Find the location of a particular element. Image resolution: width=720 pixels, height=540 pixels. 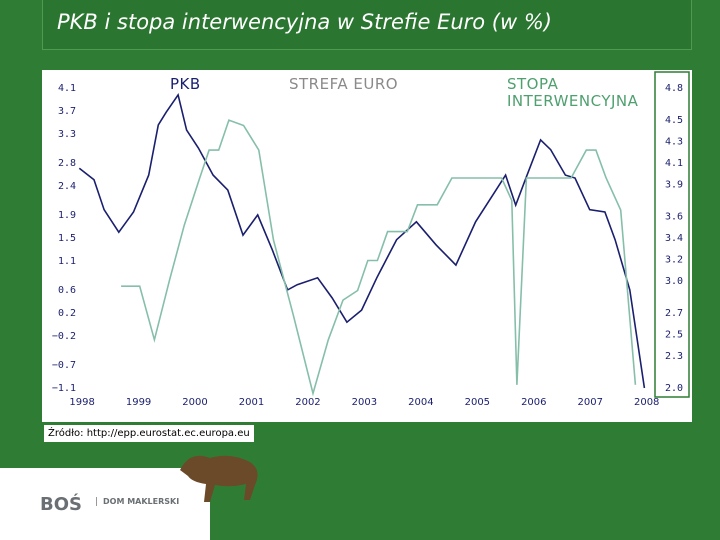

x-tick-label: 2007 is located at coordinates (590, 402).